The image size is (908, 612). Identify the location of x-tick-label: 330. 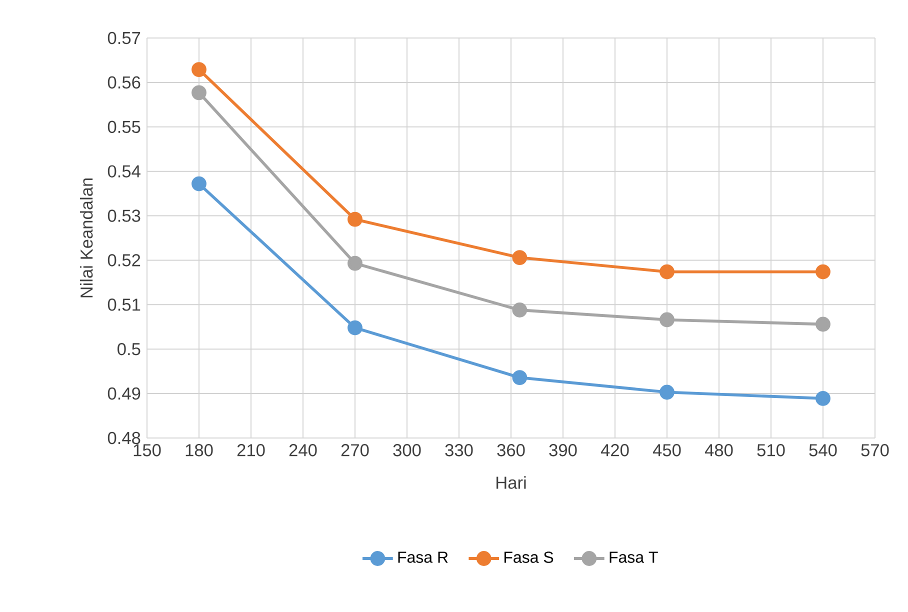
(459, 450).